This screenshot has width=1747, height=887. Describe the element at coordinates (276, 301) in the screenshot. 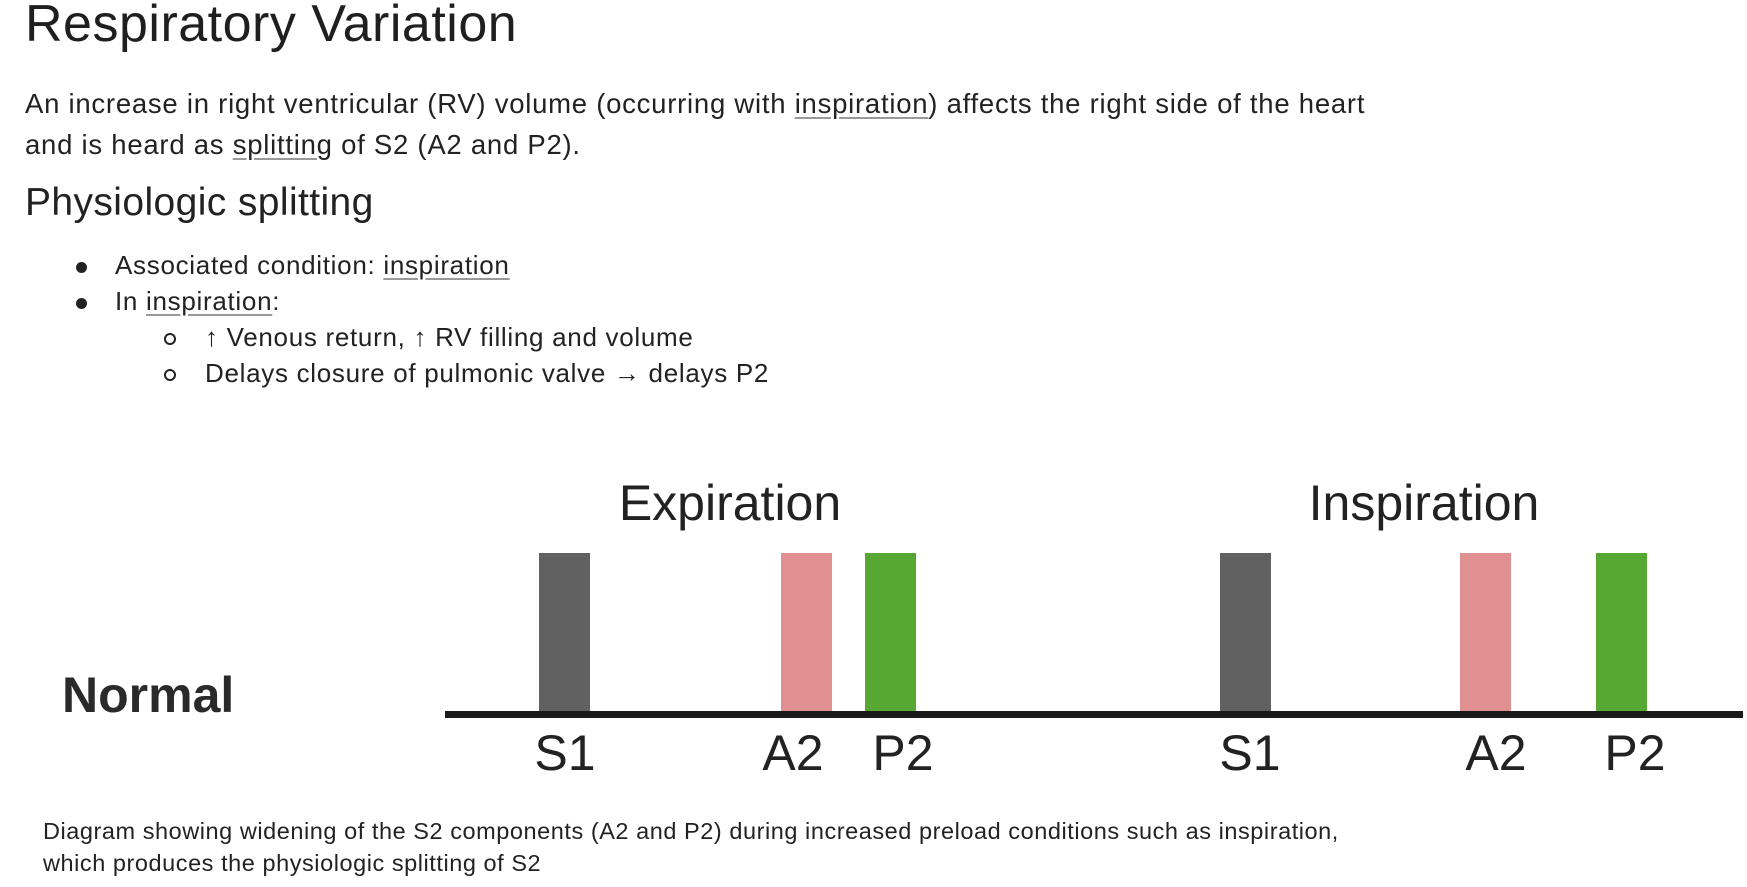

I see `list-text: :` at that location.